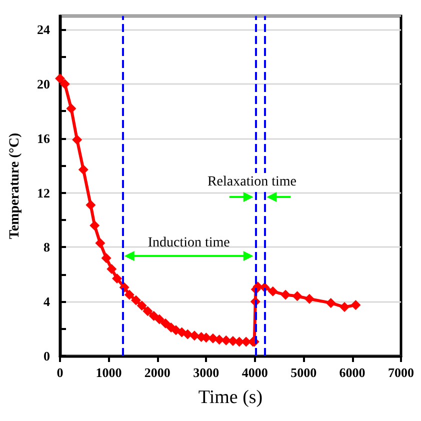 The image size is (421, 421). I want to click on x-tick-label: 0, so click(60, 372).